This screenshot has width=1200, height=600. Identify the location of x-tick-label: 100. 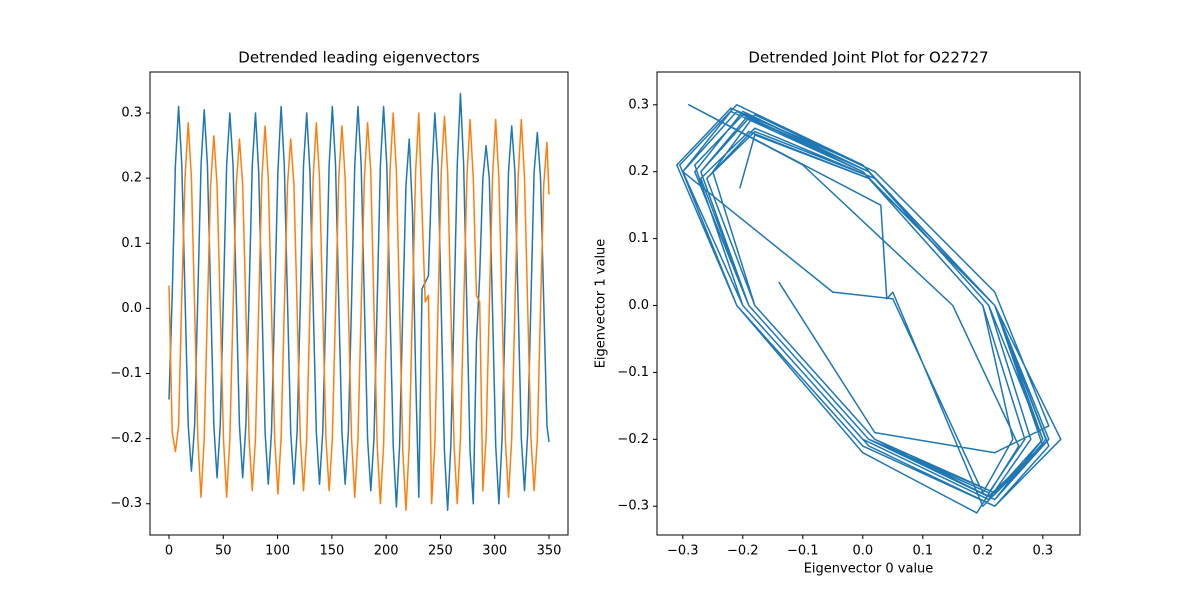
(277, 551).